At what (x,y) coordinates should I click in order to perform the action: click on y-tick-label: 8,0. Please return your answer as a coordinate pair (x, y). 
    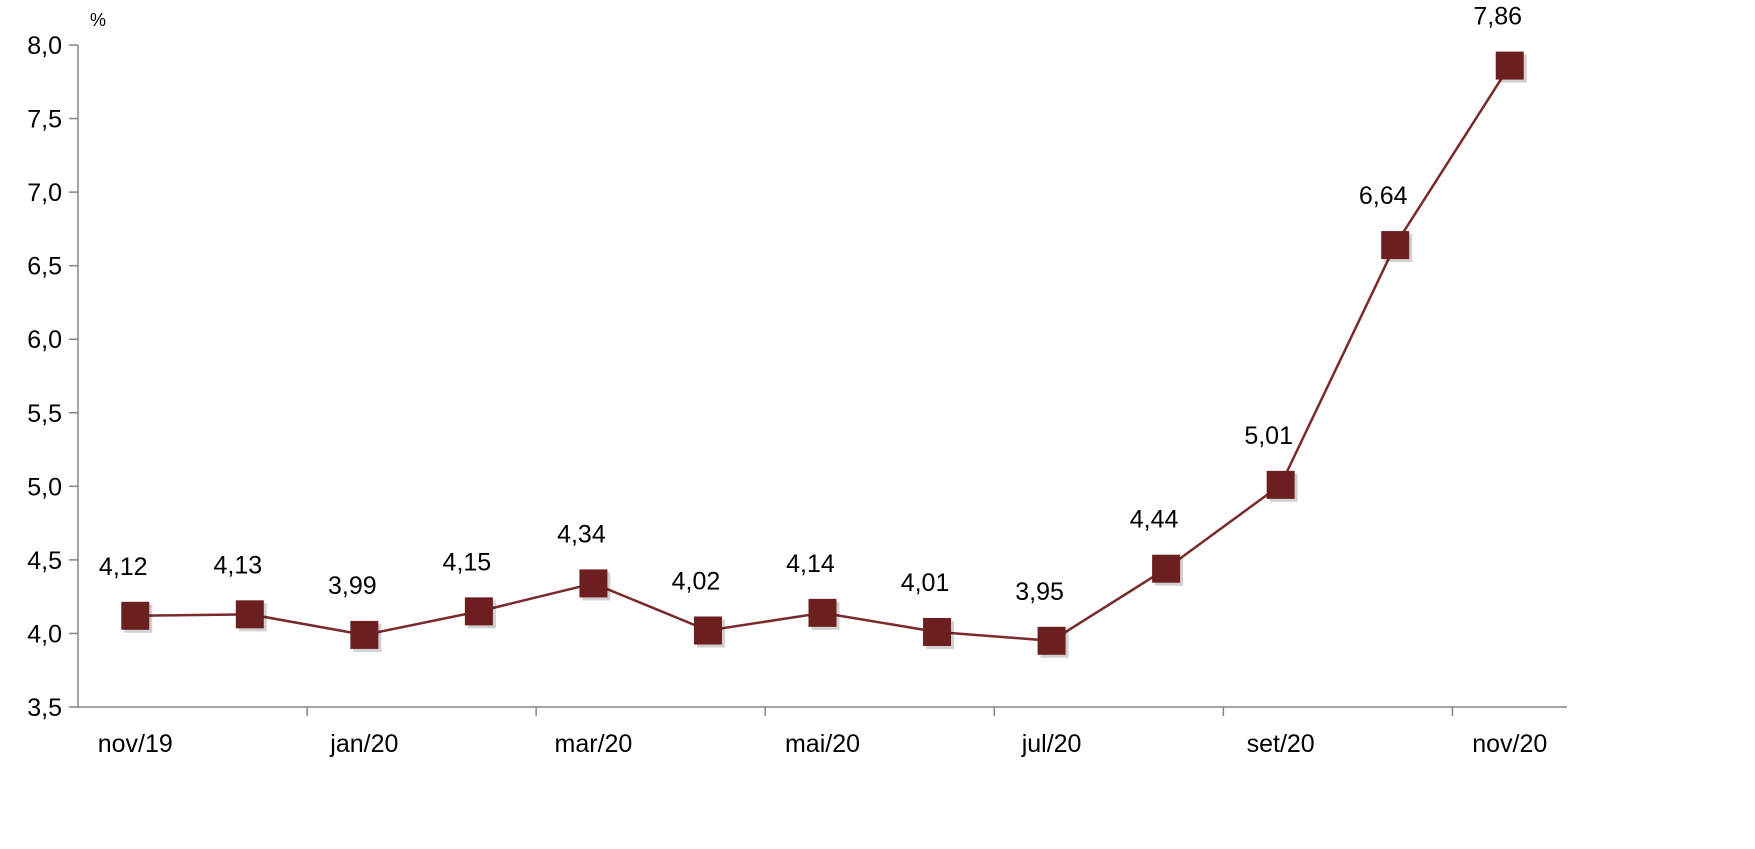
    Looking at the image, I should click on (44, 46).